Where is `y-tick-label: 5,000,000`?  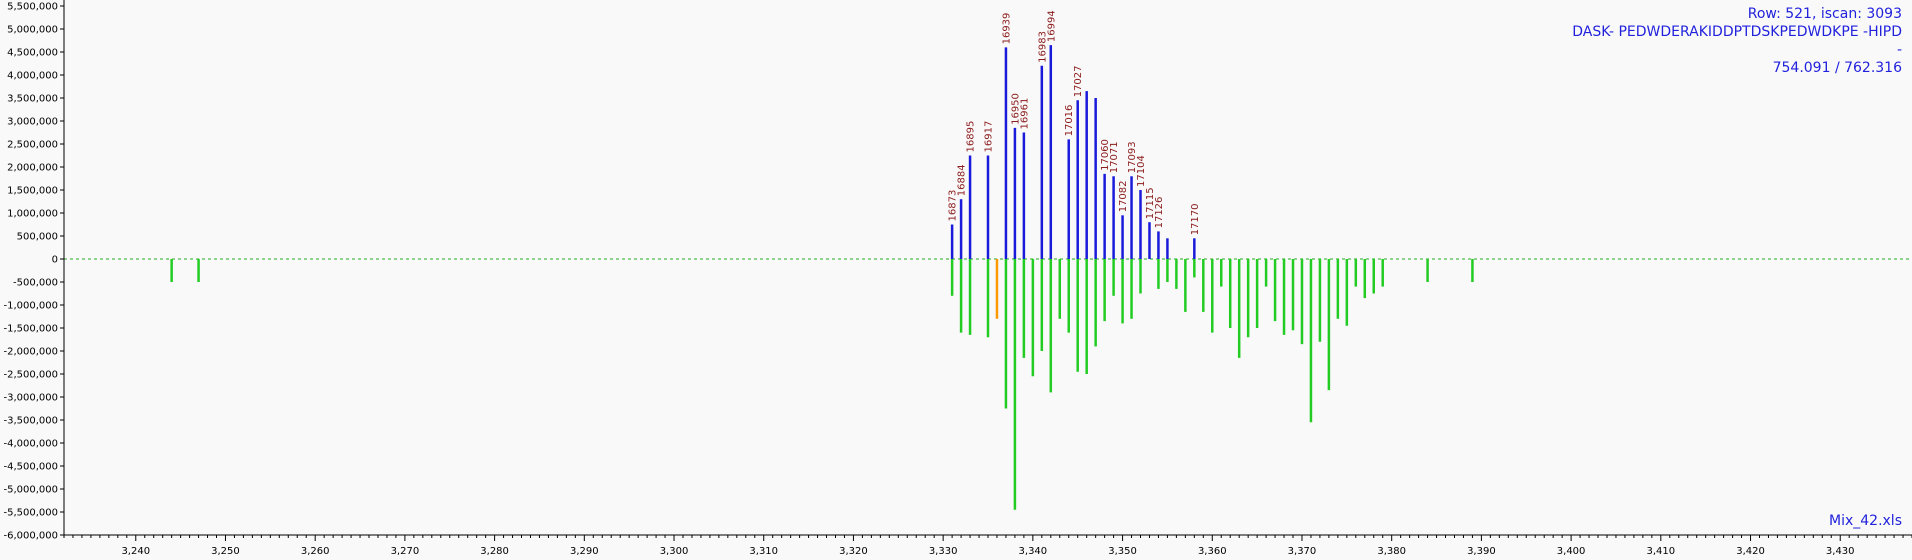
y-tick-label: 5,000,000 is located at coordinates (32, 30).